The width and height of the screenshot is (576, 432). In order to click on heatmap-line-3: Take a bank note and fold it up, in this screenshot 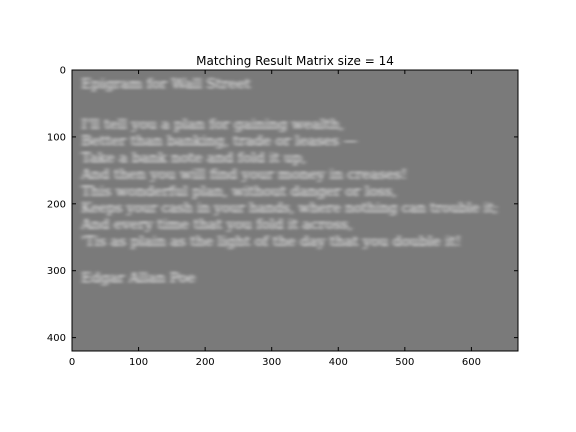, I will do `click(193, 158)`.